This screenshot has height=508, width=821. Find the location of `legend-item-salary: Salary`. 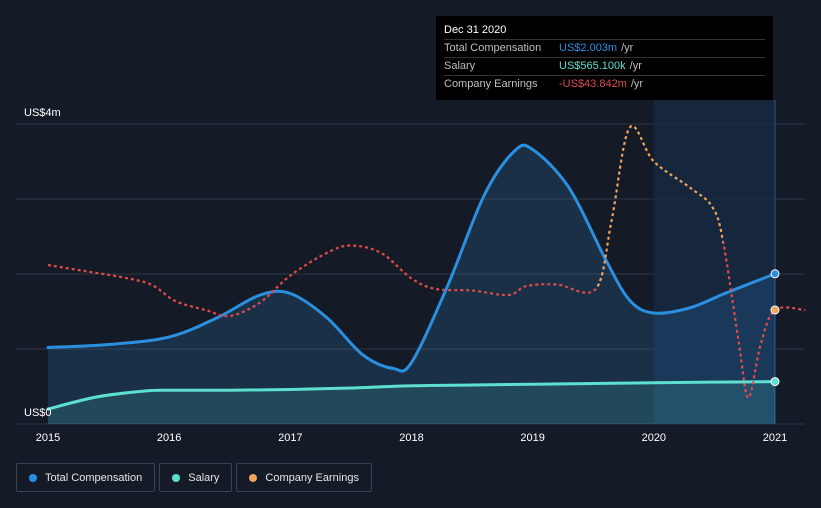

legend-item-salary: Salary is located at coordinates (196, 477).